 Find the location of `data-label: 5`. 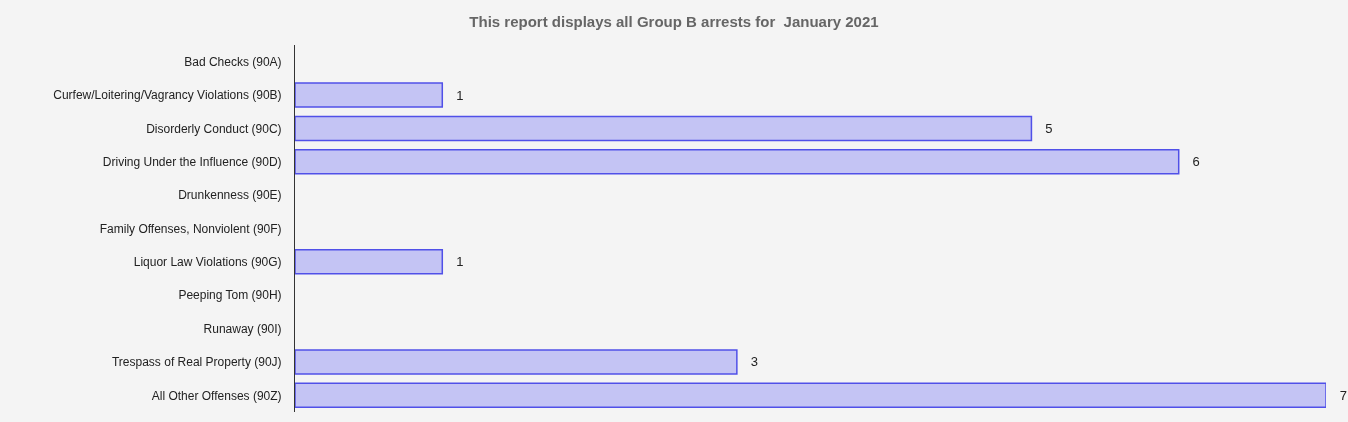

data-label: 5 is located at coordinates (1043, 128).